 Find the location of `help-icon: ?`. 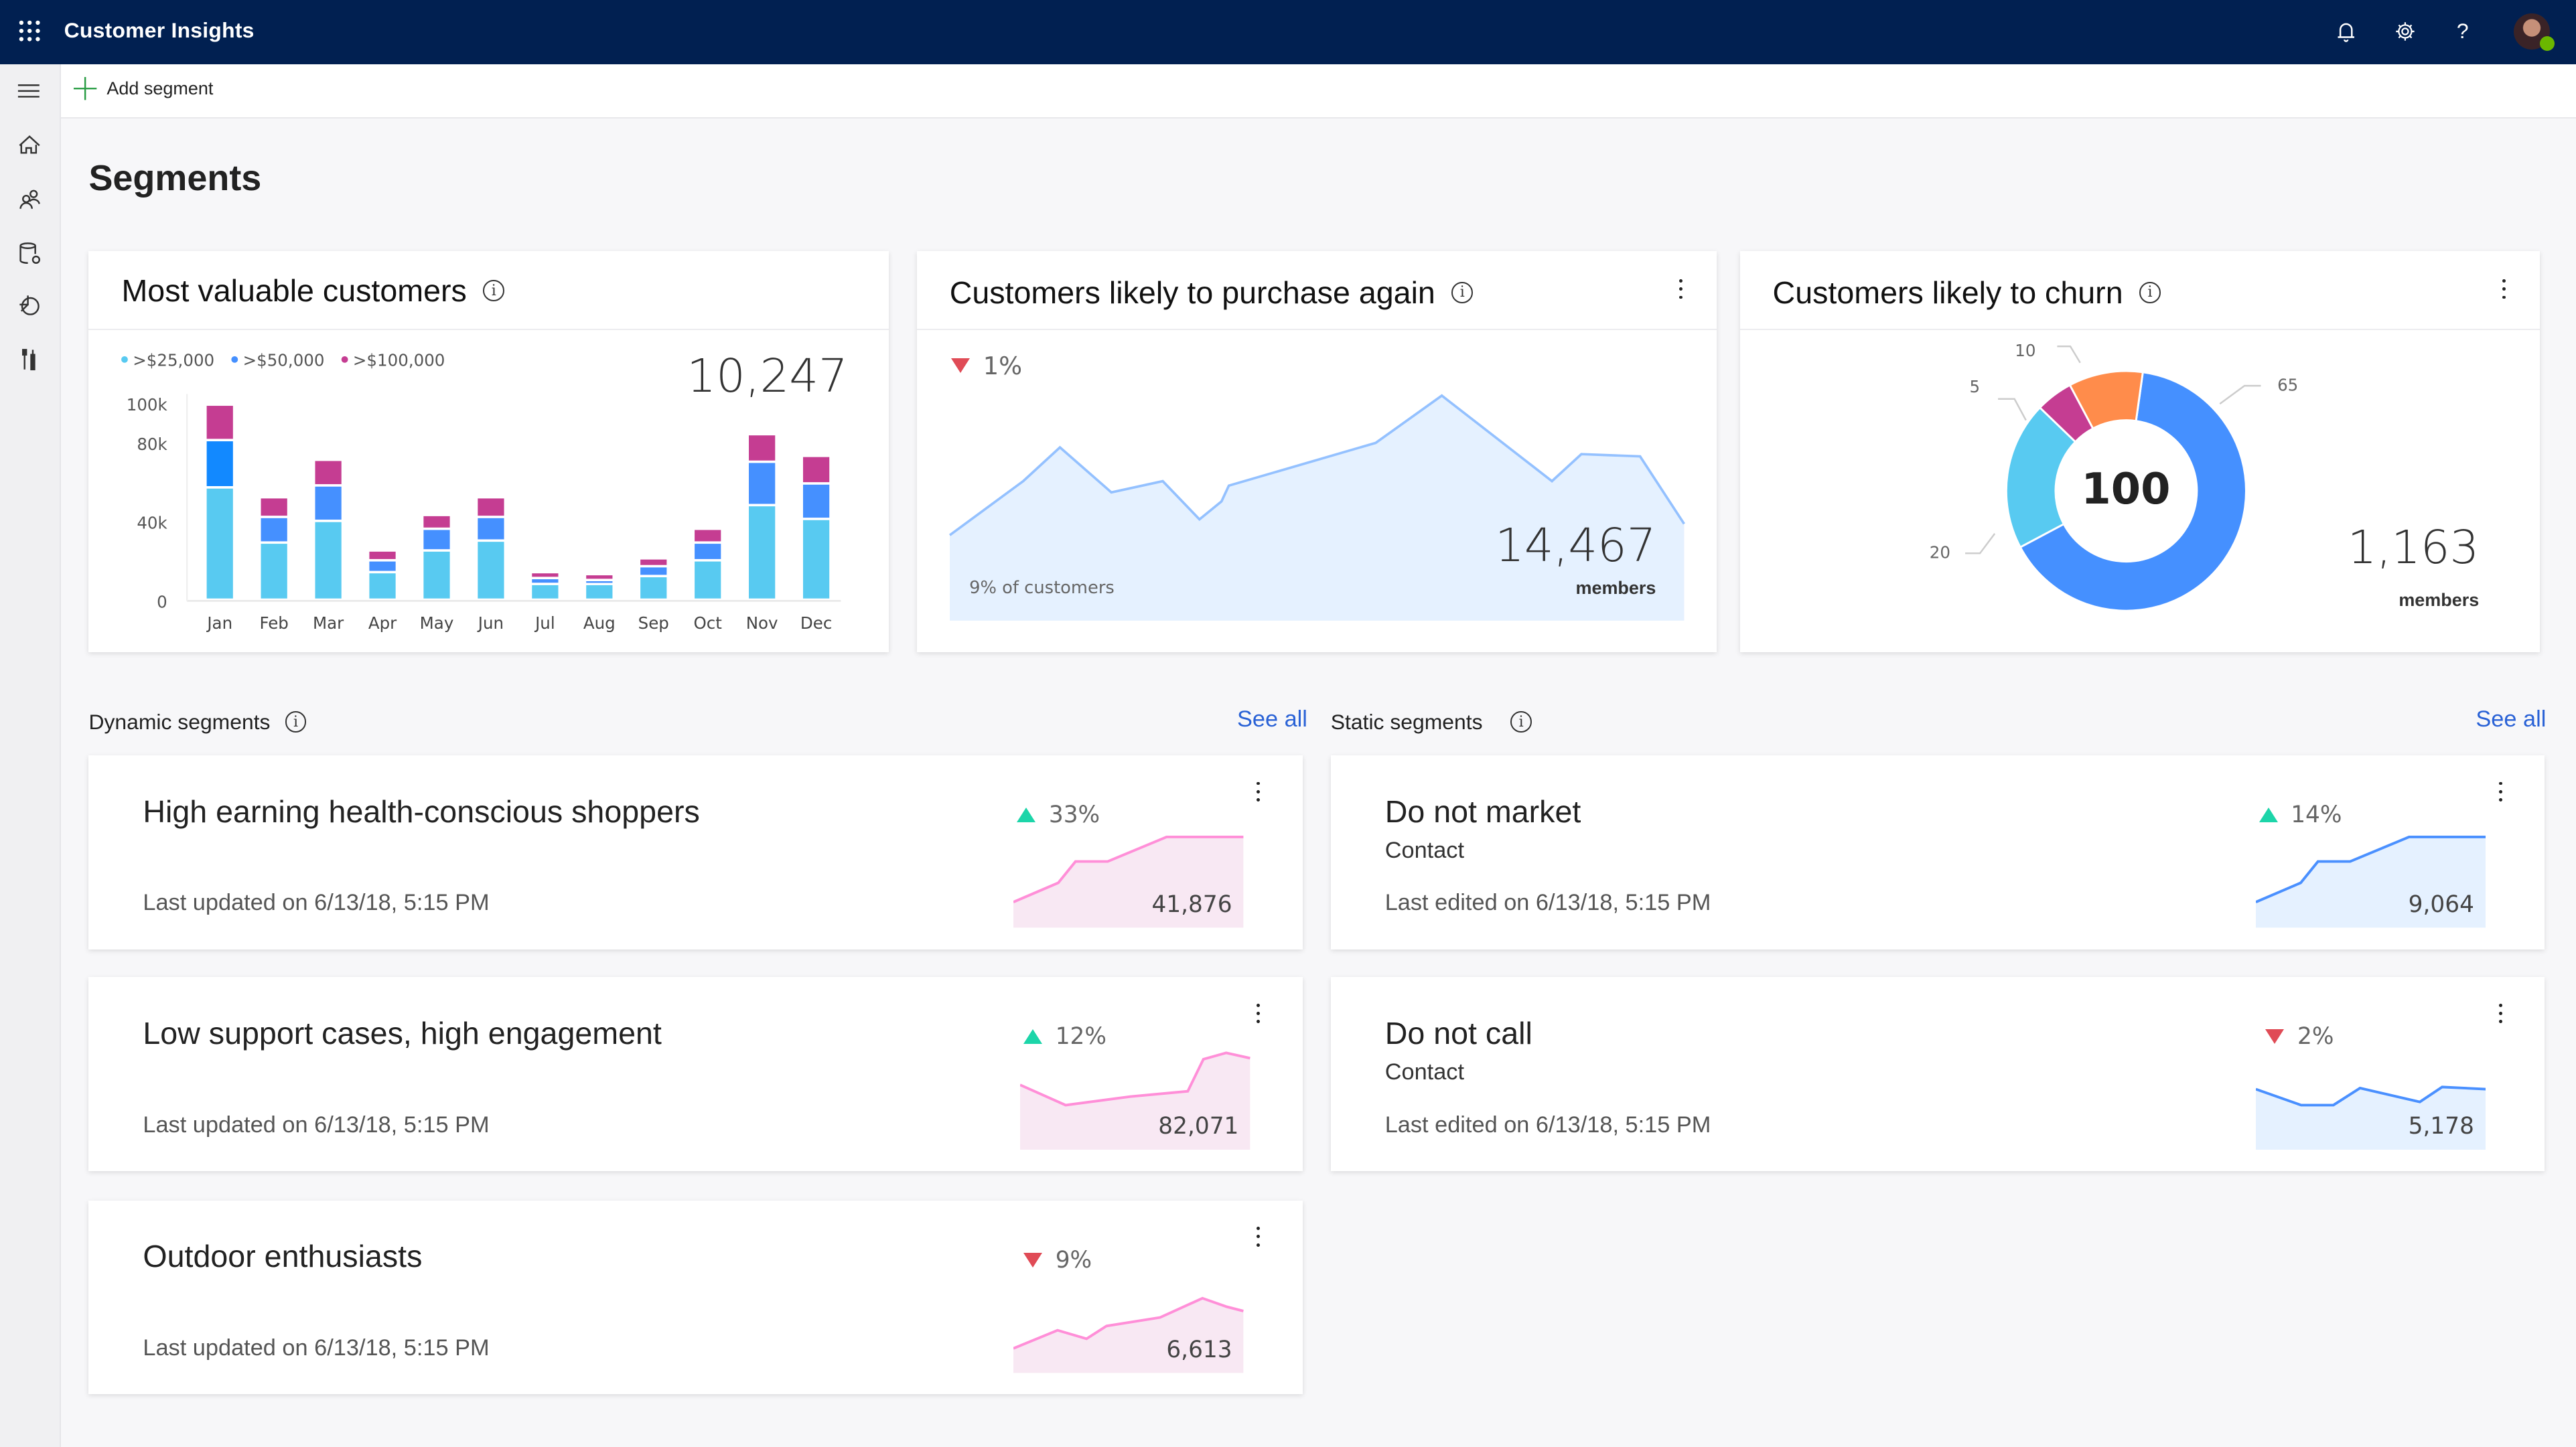

help-icon: ? is located at coordinates (2462, 32).